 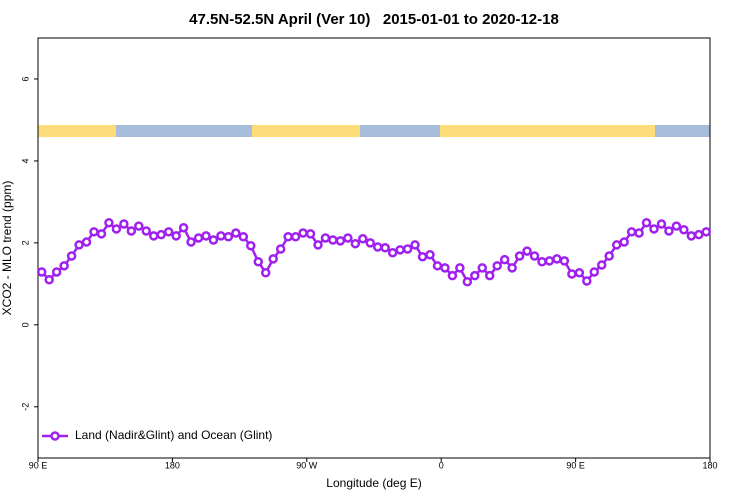 I want to click on y-tick-label: 4, so click(x=25, y=160).